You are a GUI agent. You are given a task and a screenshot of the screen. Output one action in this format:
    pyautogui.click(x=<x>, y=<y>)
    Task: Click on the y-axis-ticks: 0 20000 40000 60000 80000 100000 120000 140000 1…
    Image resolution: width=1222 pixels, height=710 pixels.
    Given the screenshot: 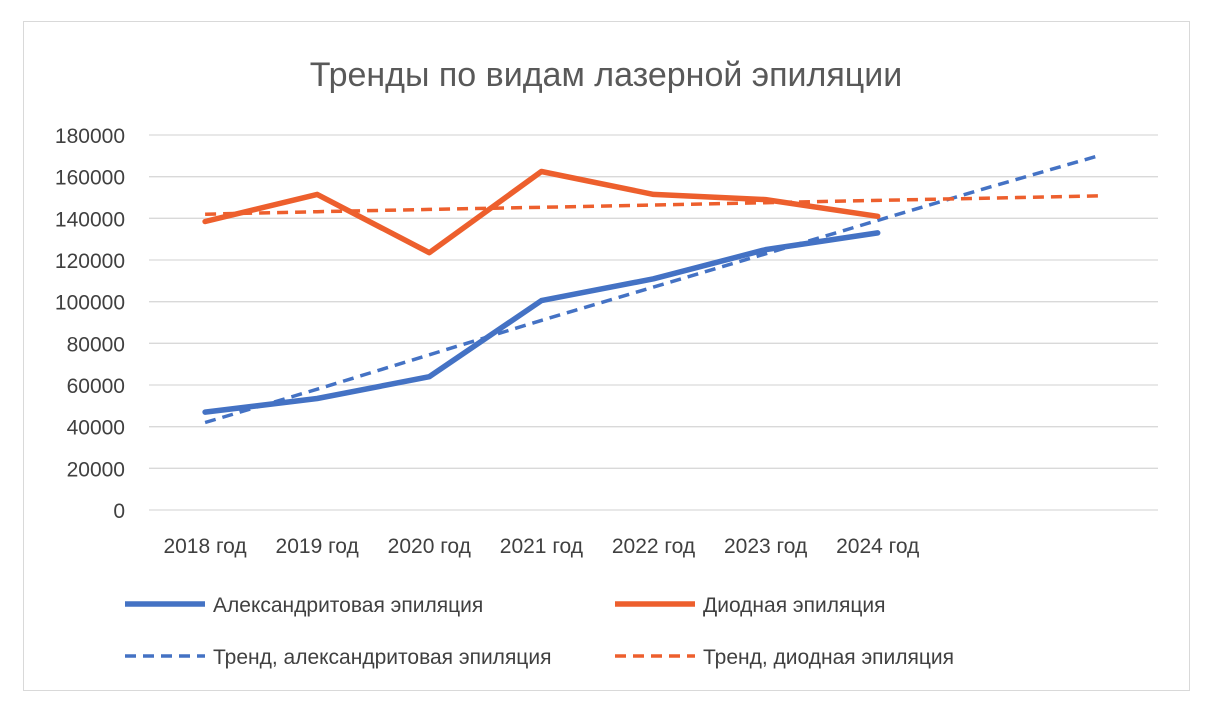 What is the action you would take?
    pyautogui.click(x=90, y=324)
    